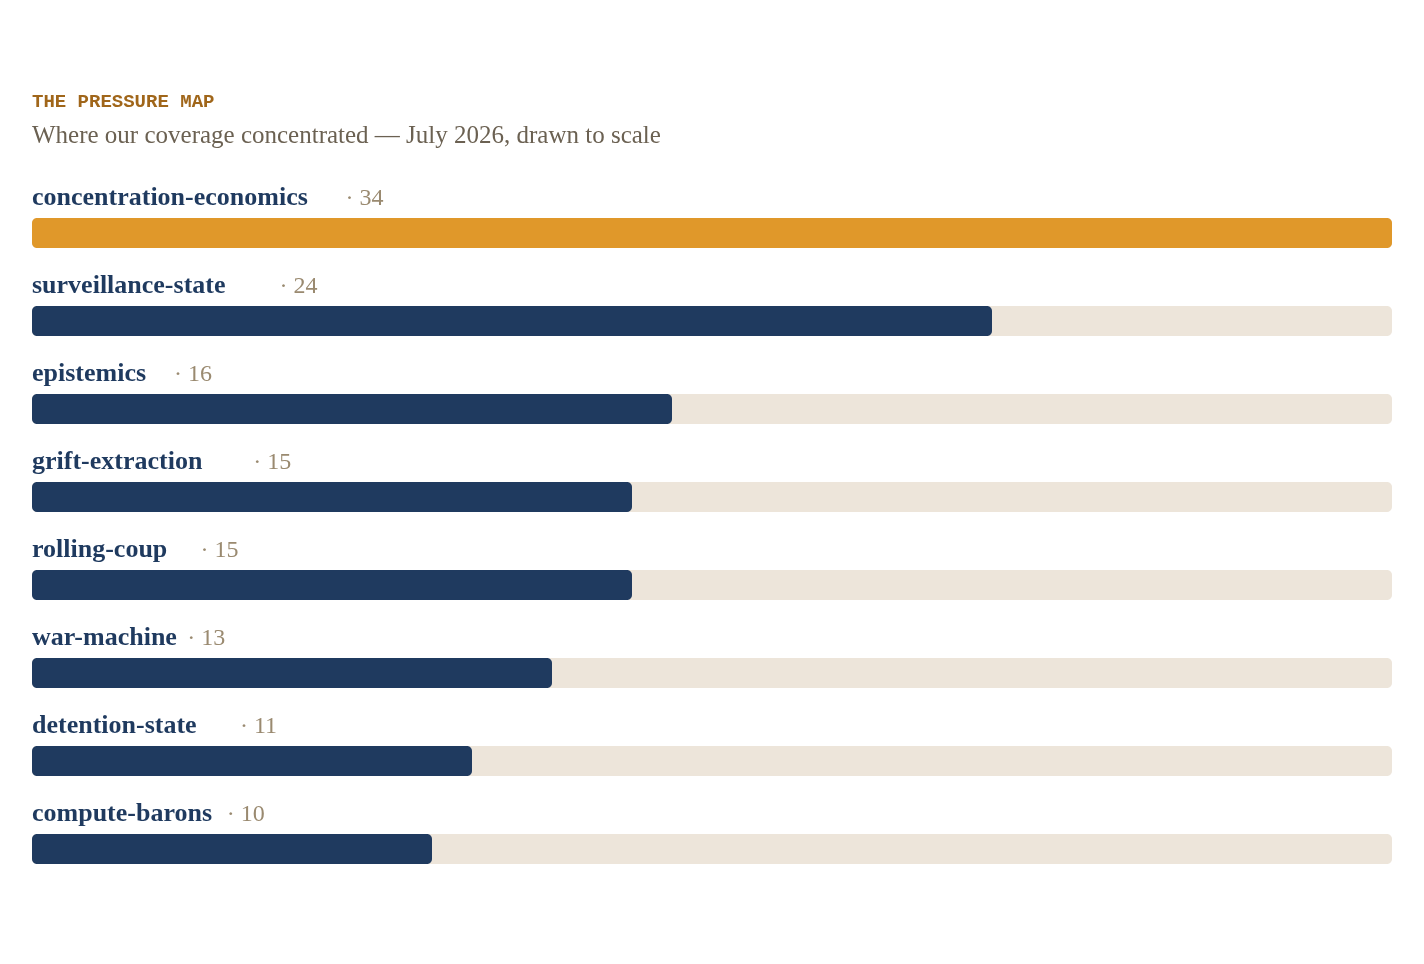 The height and width of the screenshot is (964, 1424). I want to click on data-label: · 34, so click(364, 197).